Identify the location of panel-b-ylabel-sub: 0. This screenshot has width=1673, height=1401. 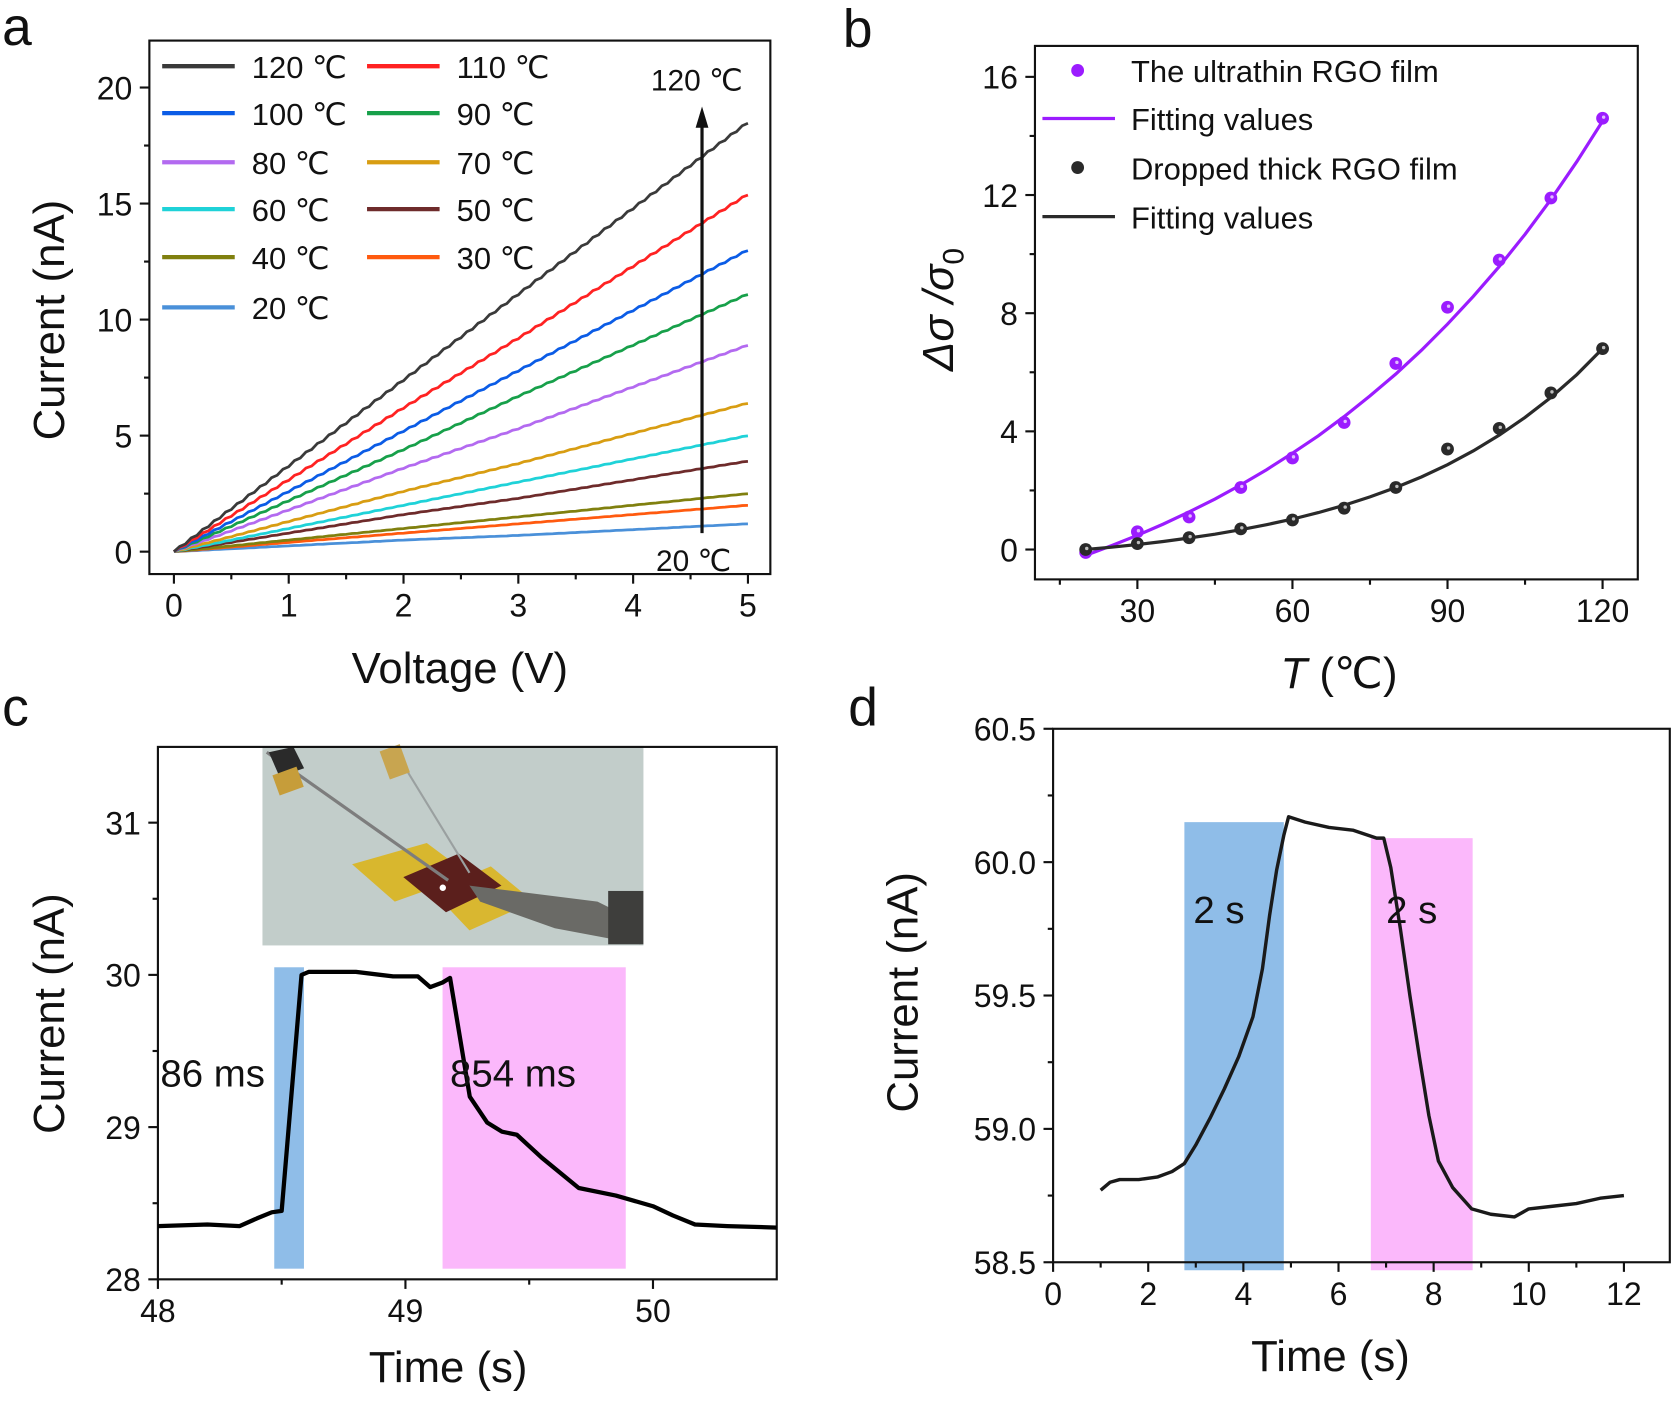
(953, 256).